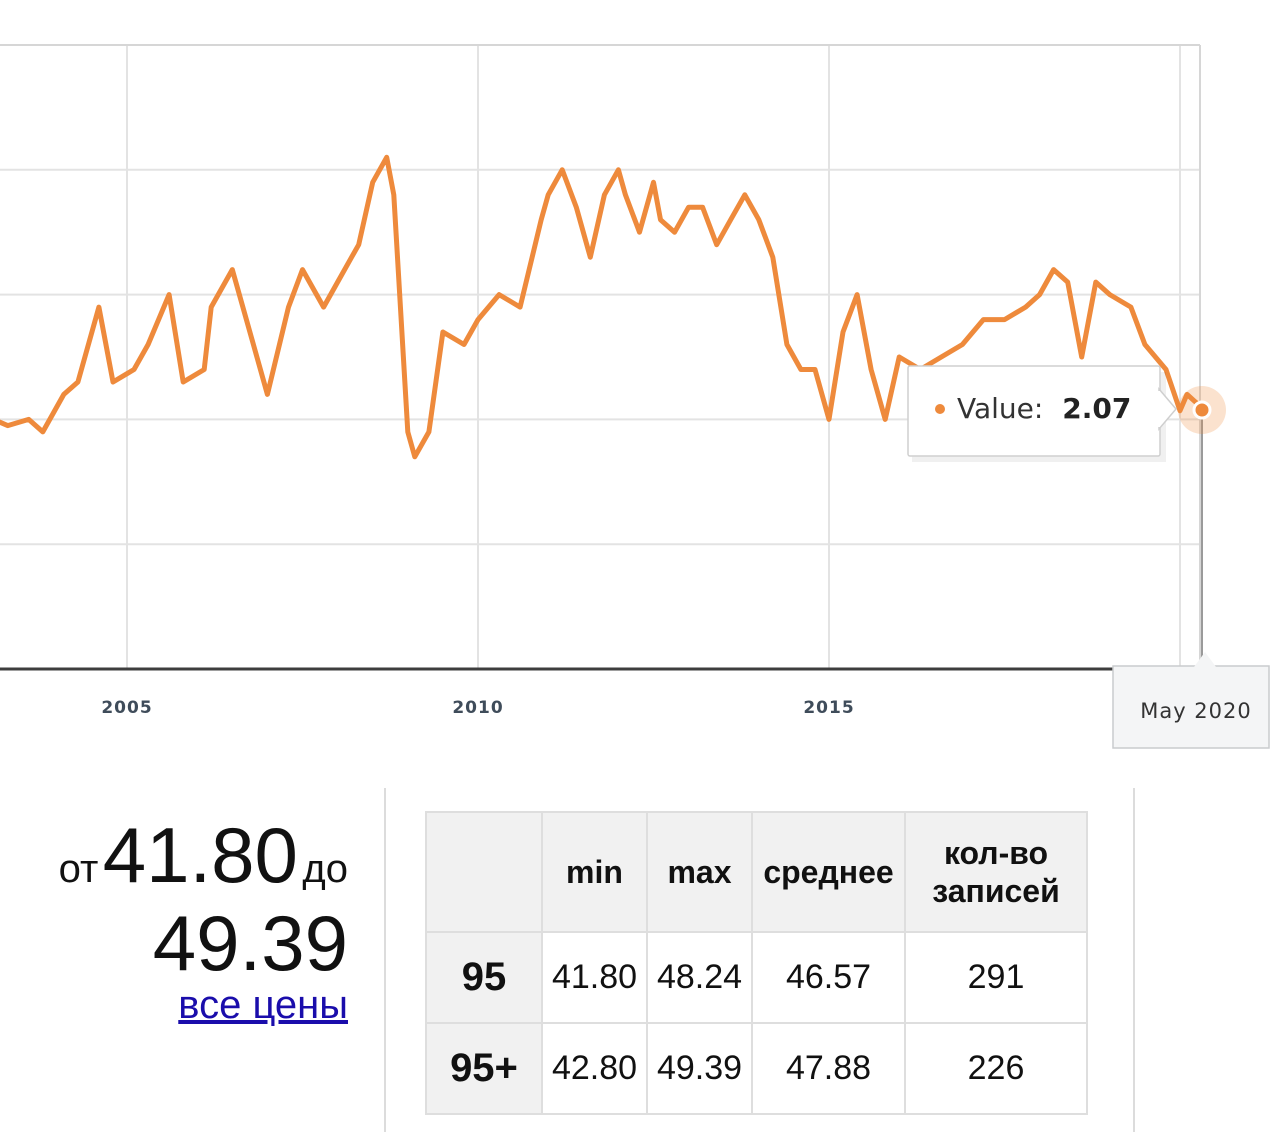  Describe the element at coordinates (325, 869) in the screenshot. I see `to-word: до` at that location.